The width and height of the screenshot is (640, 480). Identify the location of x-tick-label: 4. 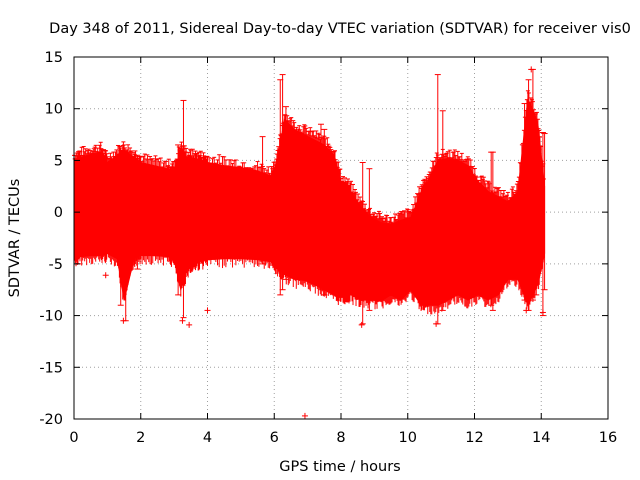
(207, 438).